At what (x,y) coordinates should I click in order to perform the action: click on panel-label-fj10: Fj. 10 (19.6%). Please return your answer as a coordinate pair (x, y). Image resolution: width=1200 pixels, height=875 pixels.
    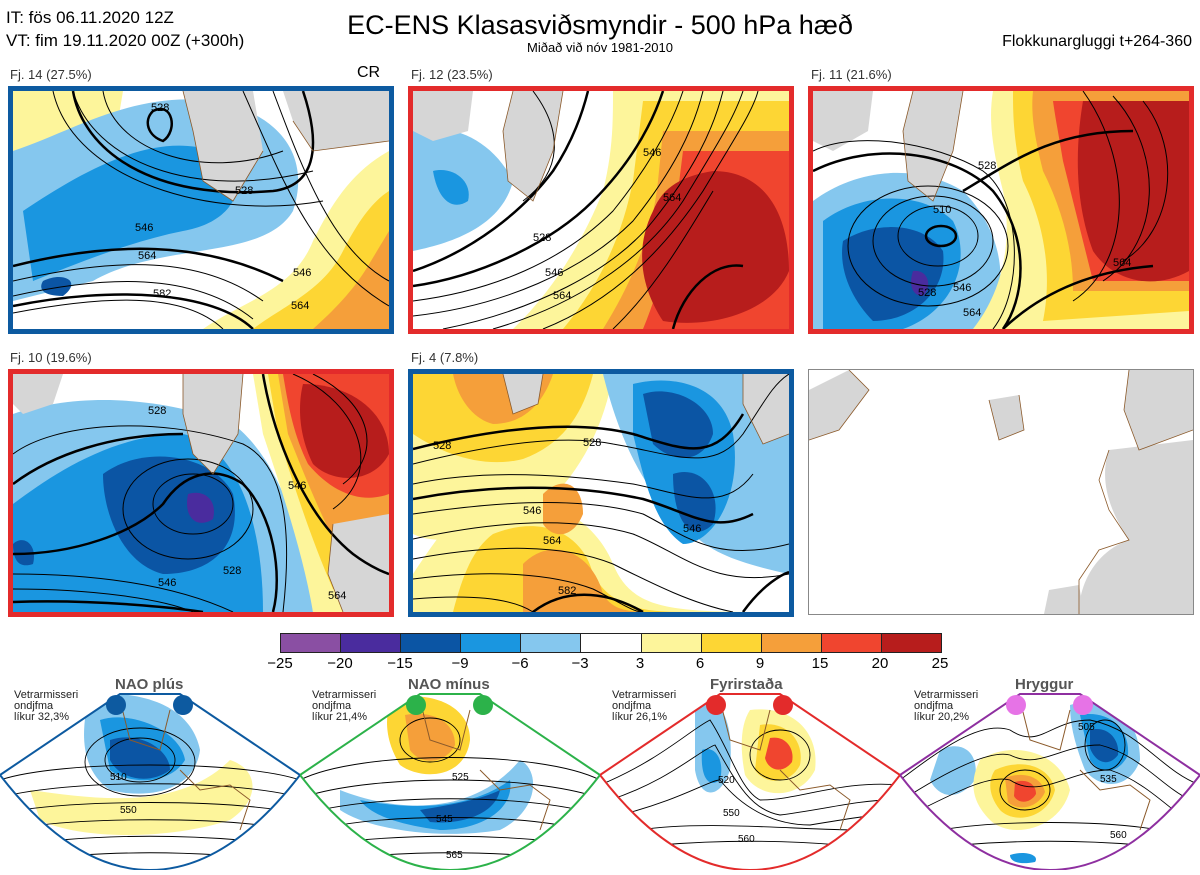
    Looking at the image, I should click on (51, 357).